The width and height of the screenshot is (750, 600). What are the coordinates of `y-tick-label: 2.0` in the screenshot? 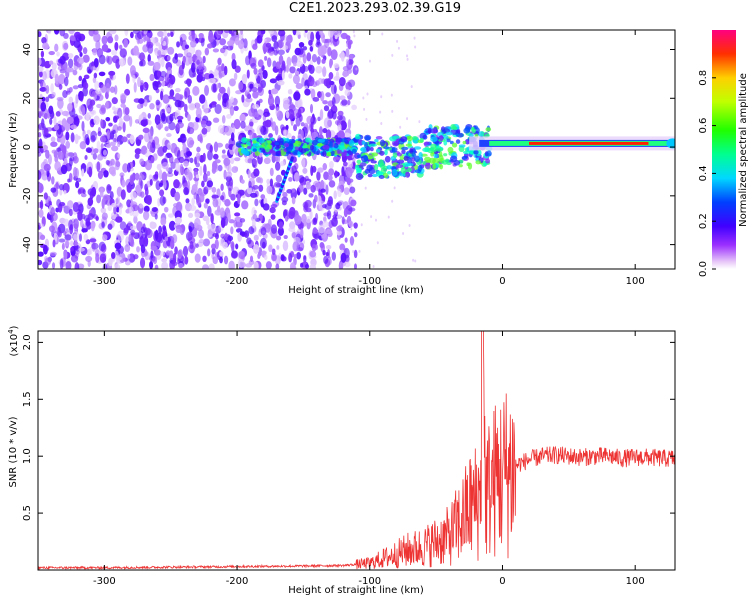 It's located at (27, 342).